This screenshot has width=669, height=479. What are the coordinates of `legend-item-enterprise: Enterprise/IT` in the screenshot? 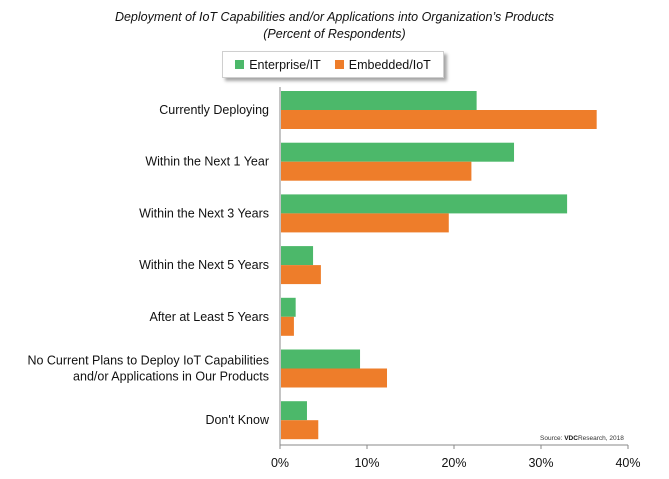 It's located at (278, 65).